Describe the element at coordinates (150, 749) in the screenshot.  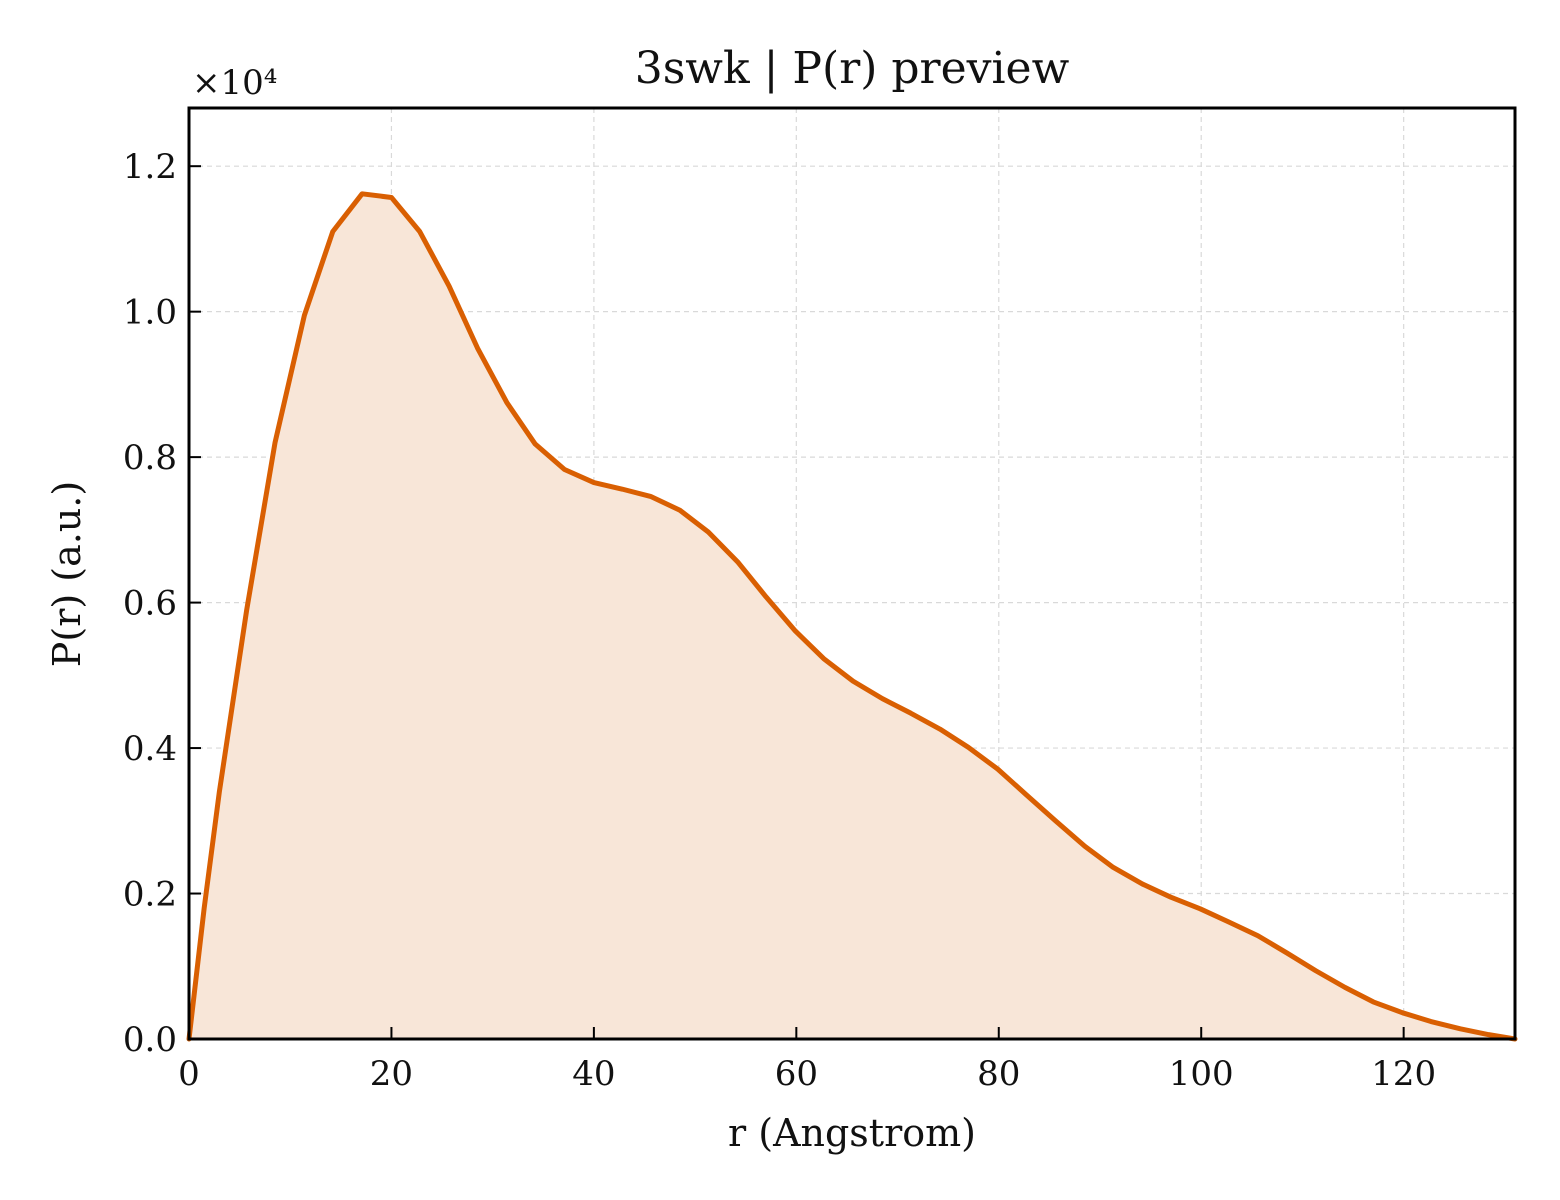
I see `y-tick-label: 0.4` at that location.